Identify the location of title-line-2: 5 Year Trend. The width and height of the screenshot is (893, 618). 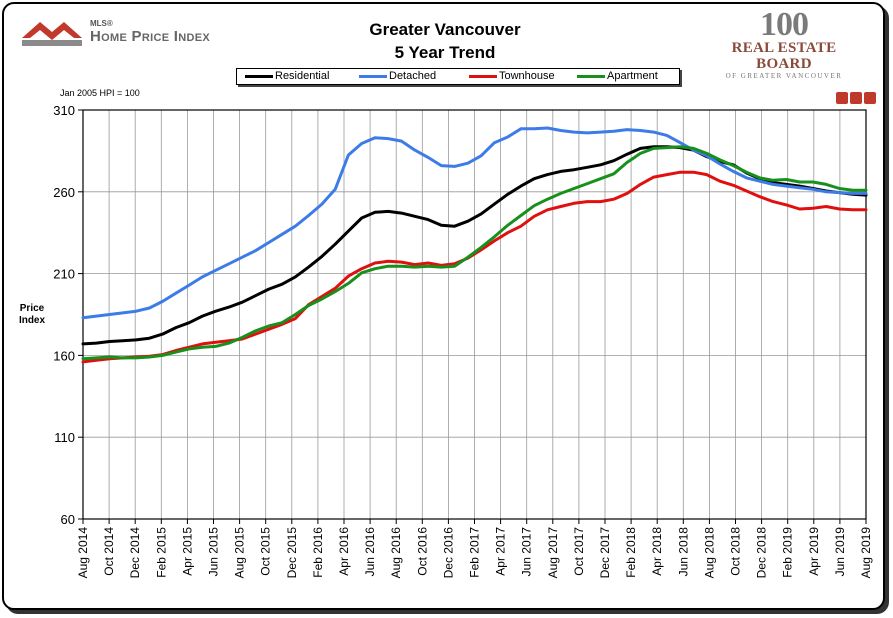
(445, 52).